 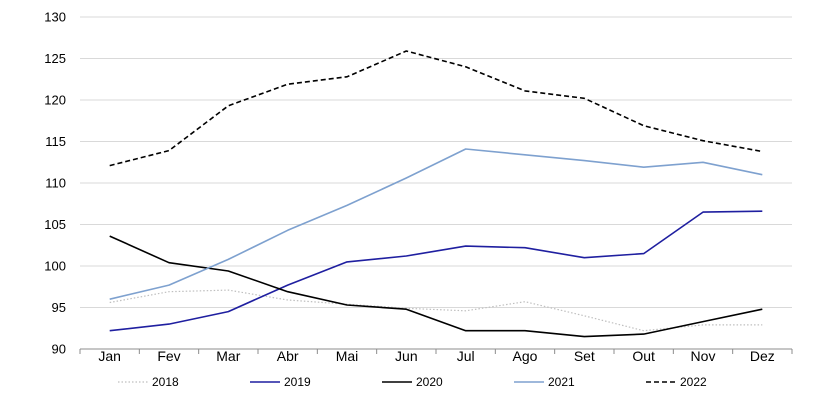 What do you see at coordinates (55, 17) in the screenshot?
I see `y-tick-label: 130` at bounding box center [55, 17].